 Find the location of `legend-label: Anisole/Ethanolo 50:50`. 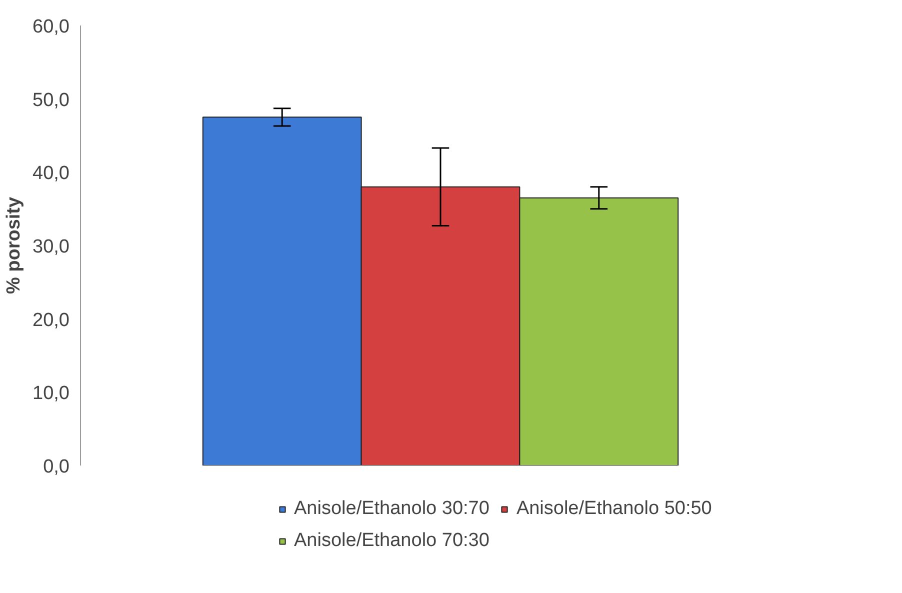

legend-label: Anisole/Ethanolo 50:50 is located at coordinates (614, 509).